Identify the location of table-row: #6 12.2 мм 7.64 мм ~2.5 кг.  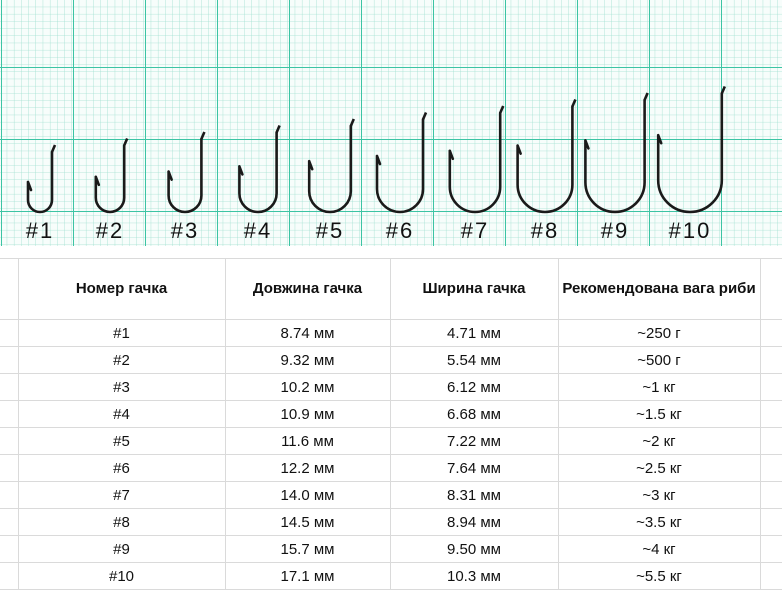
(391, 468).